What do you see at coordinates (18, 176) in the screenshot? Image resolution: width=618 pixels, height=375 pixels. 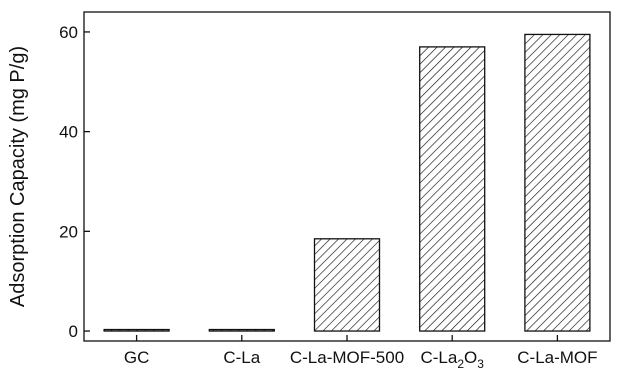 I see `y-axis-label: Adsorption Capacity (mg P/g)` at bounding box center [18, 176].